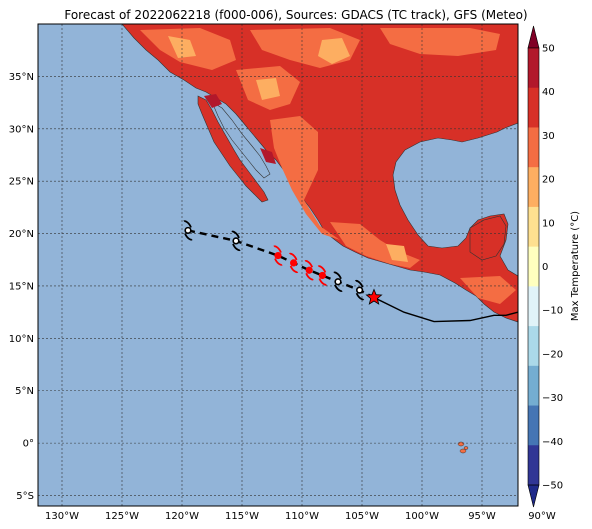  What do you see at coordinates (122, 516) in the screenshot?
I see `longitude-tick-label: 125°W` at bounding box center [122, 516].